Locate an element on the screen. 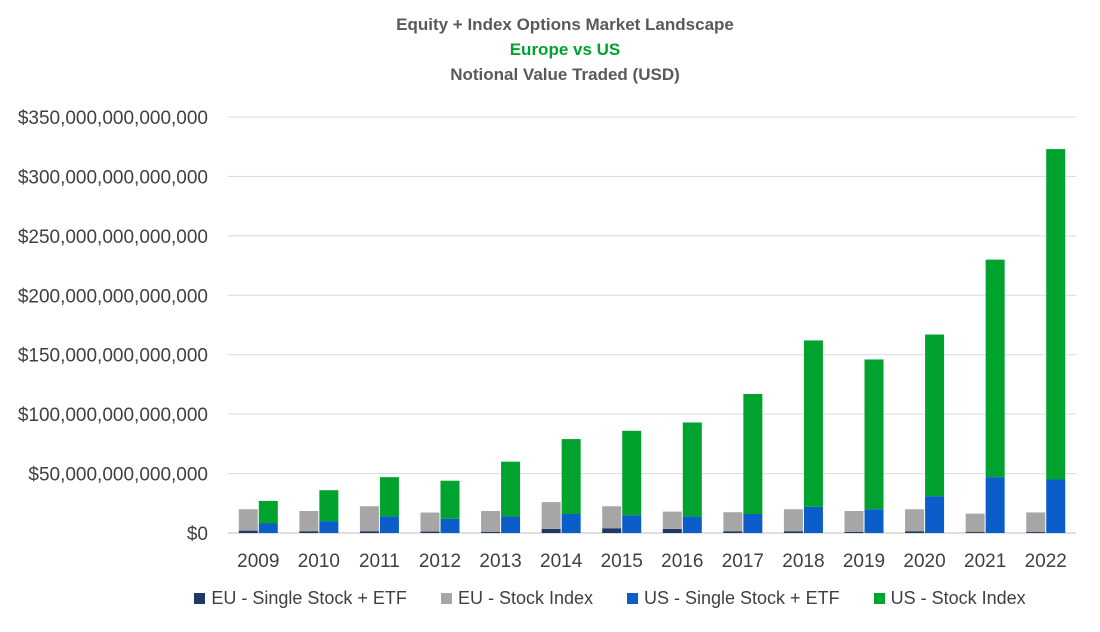  bar-eu-stock-index-2015 is located at coordinates (612, 517).